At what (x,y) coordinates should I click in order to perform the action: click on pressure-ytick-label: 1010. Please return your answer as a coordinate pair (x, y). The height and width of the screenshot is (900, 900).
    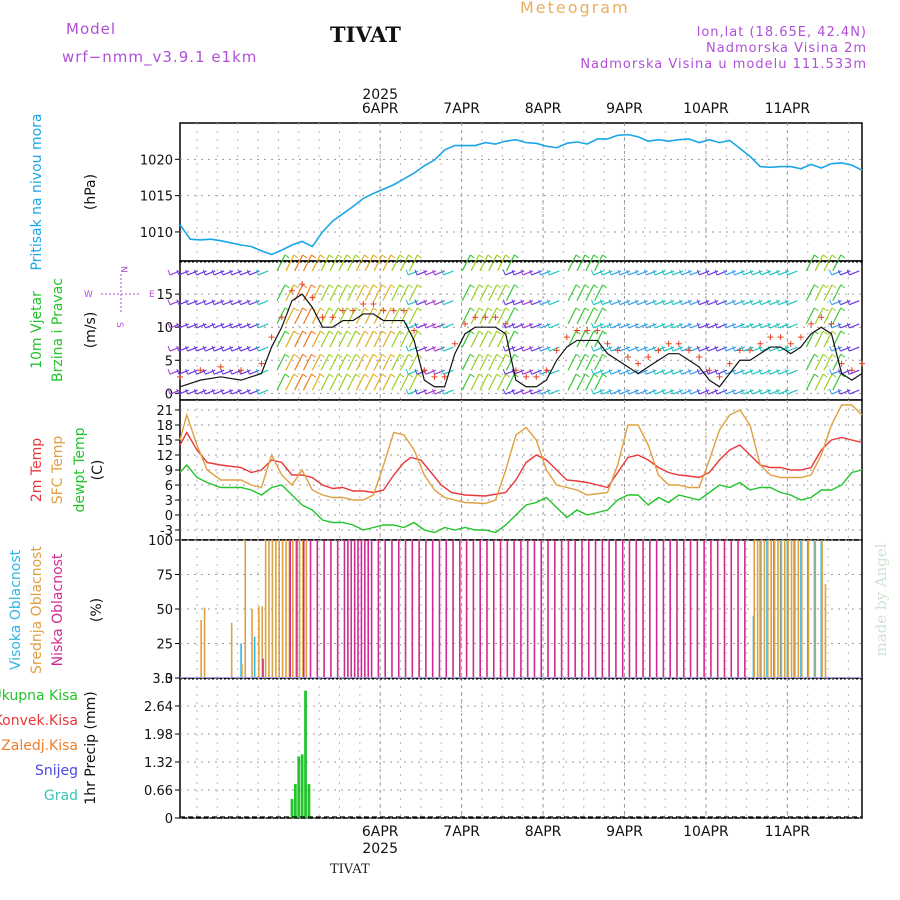
    Looking at the image, I should click on (156, 233).